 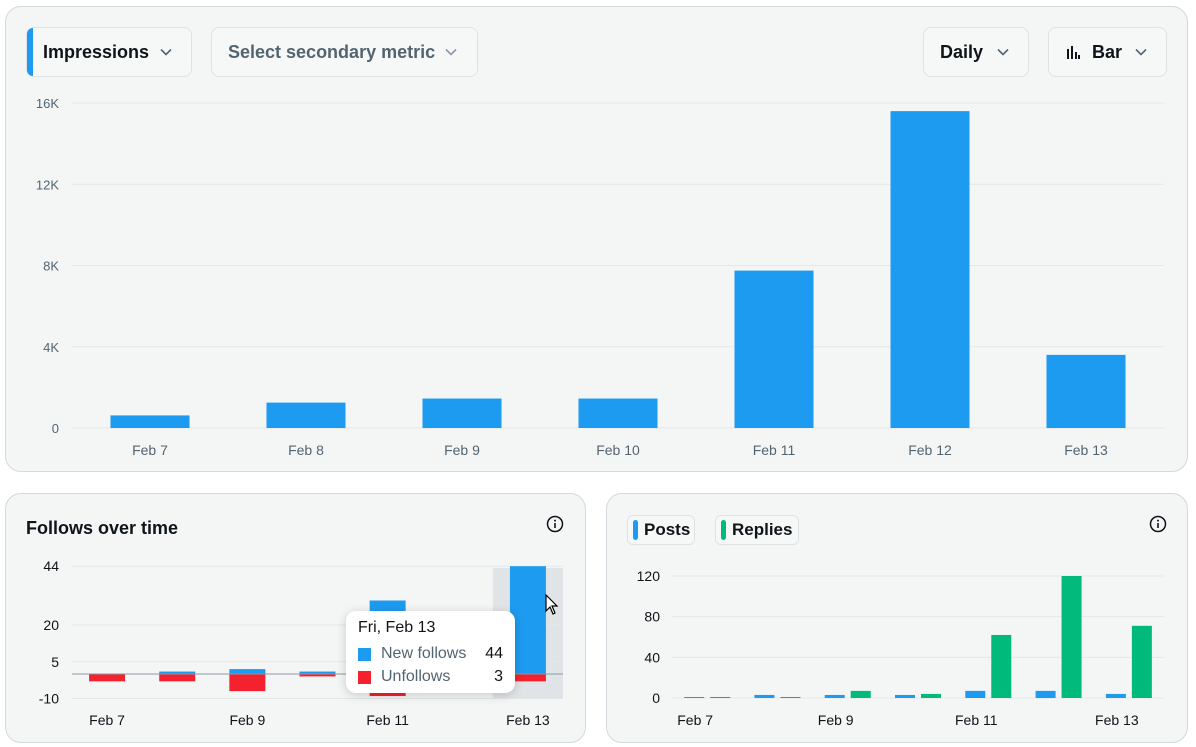 What do you see at coordinates (306, 450) in the screenshot?
I see `x-tick-label: Feb 8` at bounding box center [306, 450].